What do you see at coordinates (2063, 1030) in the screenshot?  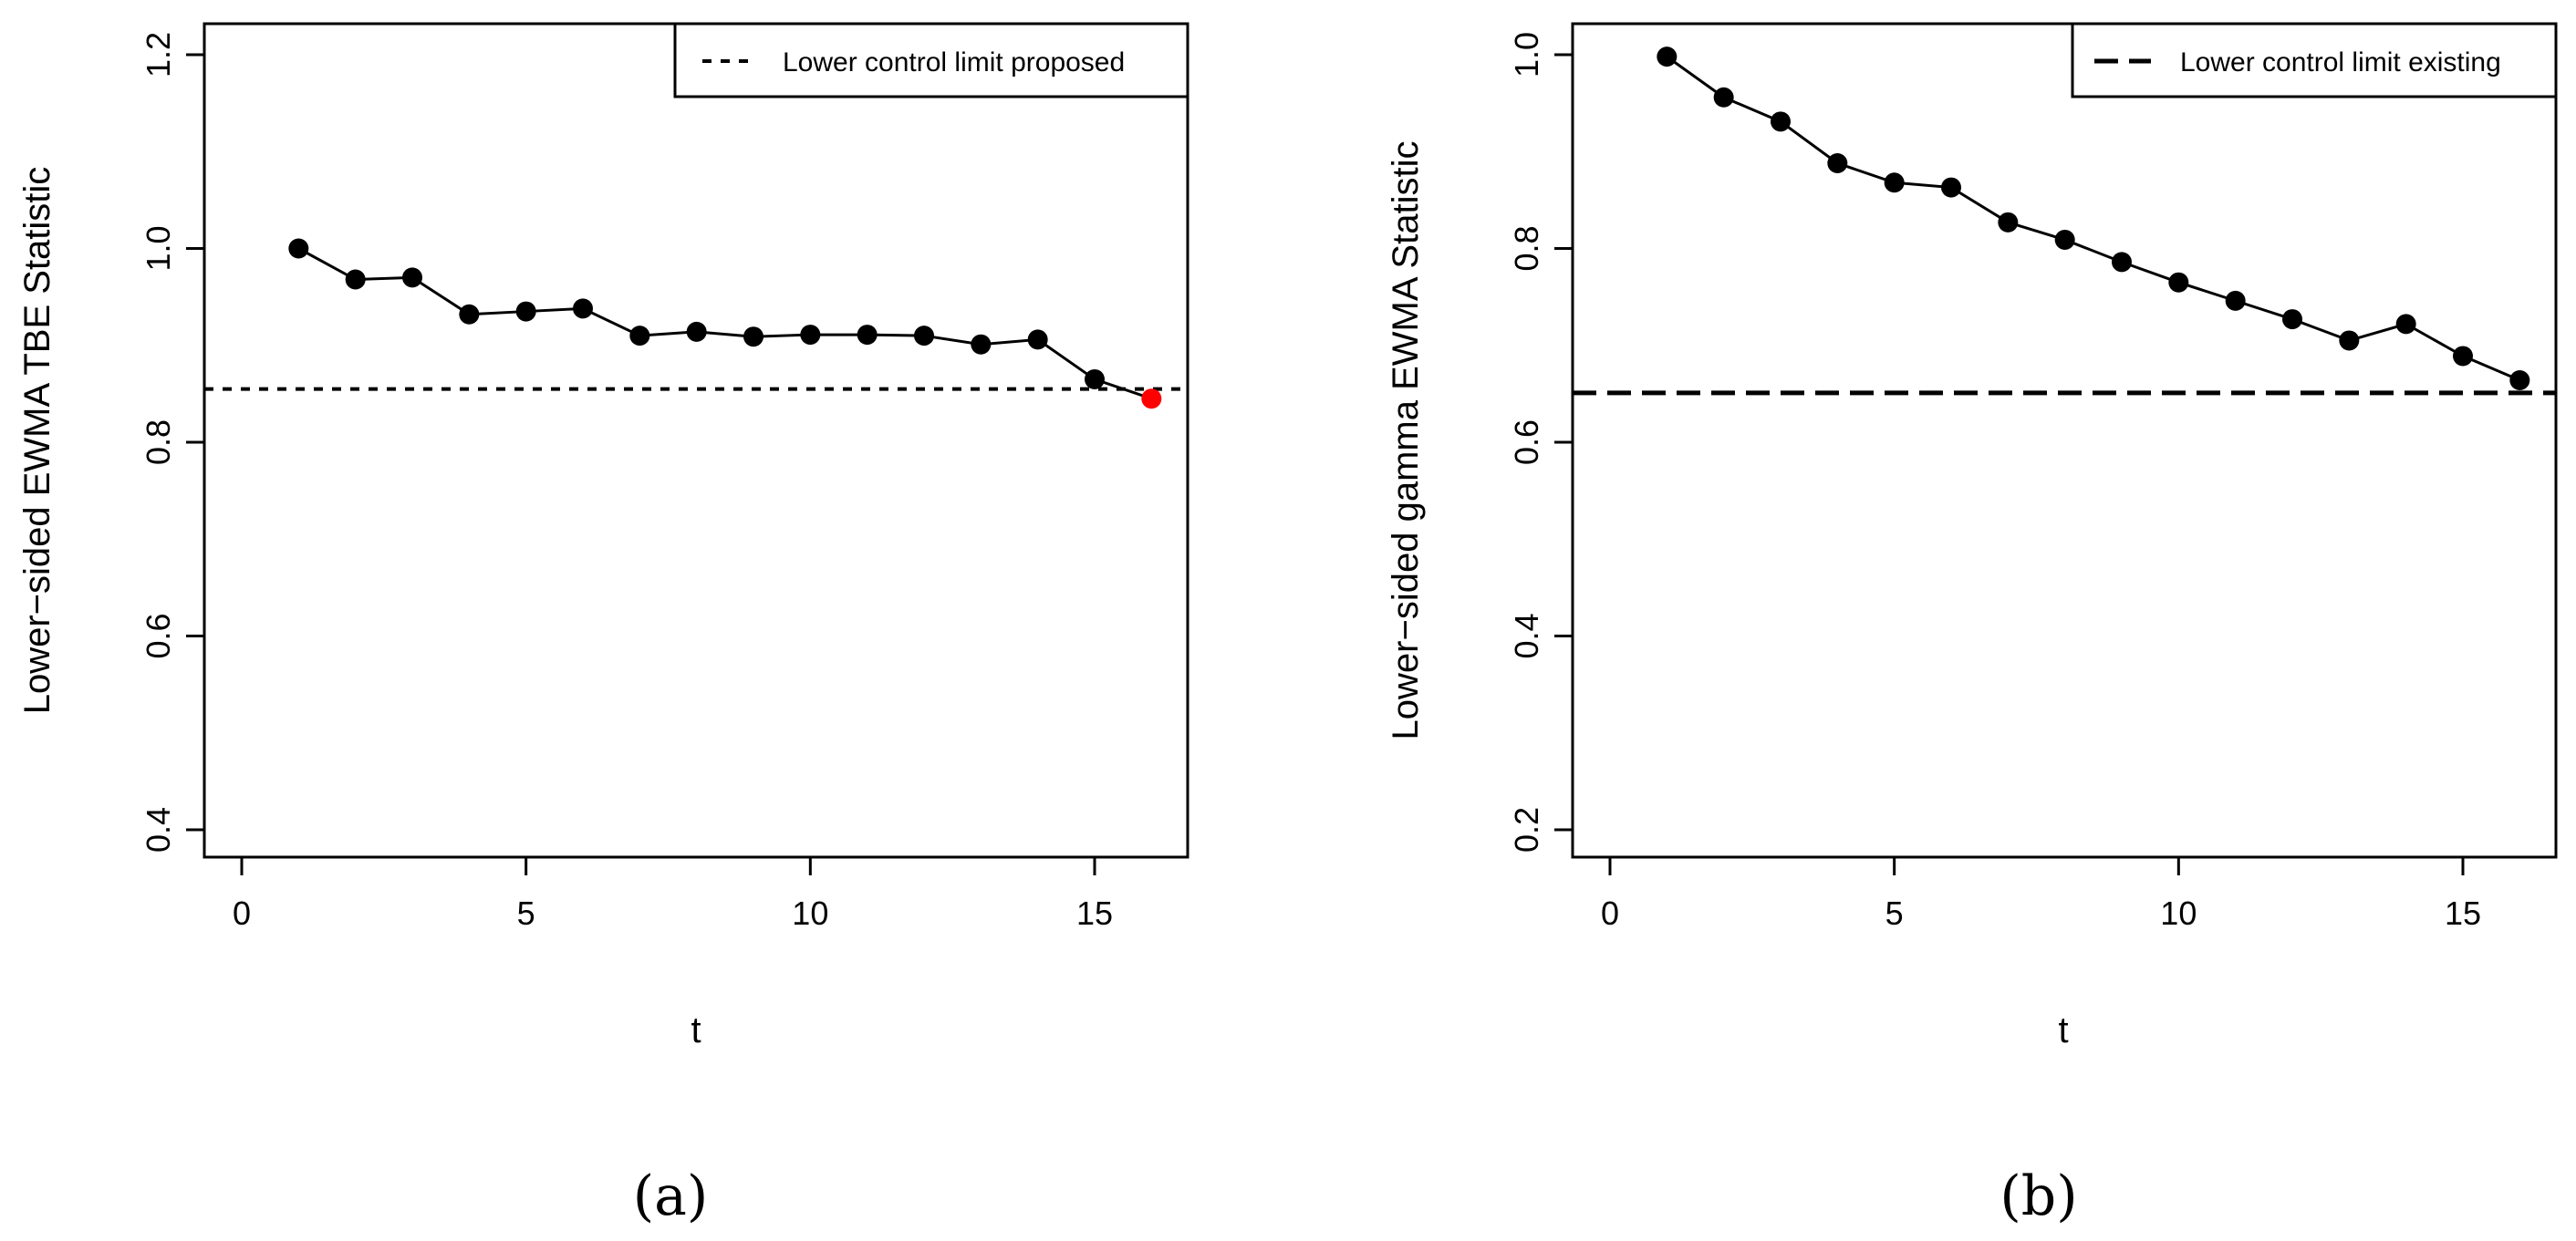 I see `x-axis-label-b: t` at bounding box center [2063, 1030].